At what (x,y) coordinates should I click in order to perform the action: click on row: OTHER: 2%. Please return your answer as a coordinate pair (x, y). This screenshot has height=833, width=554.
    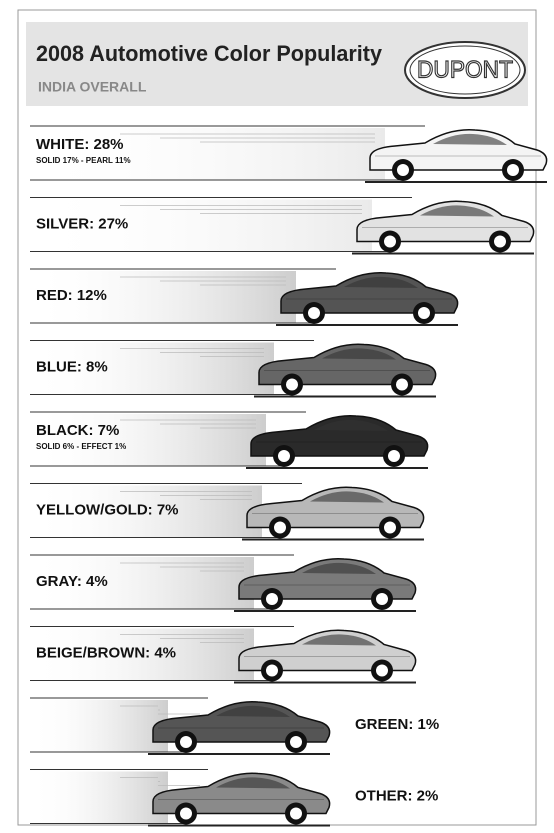
    Looking at the image, I should click on (234, 798).